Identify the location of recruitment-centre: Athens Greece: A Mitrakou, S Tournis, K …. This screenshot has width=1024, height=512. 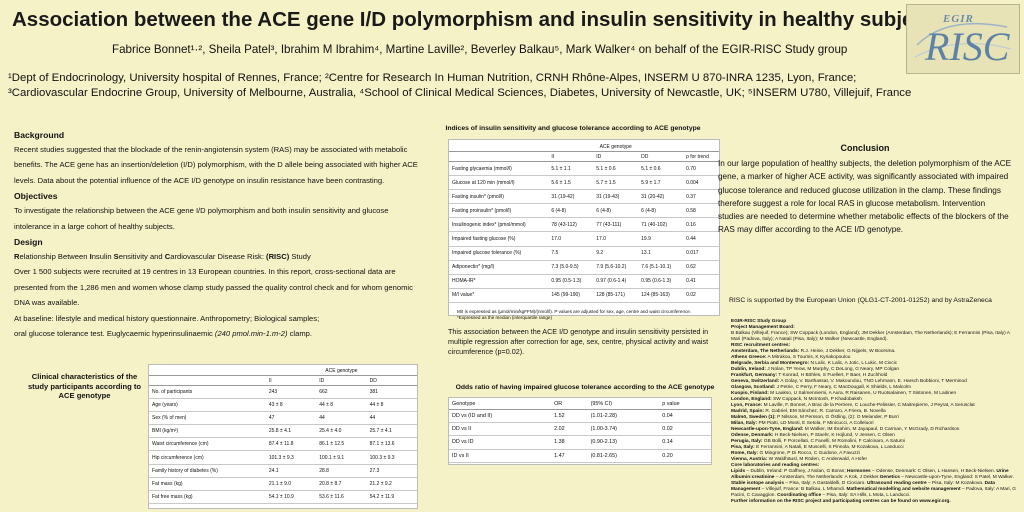
(791, 357).